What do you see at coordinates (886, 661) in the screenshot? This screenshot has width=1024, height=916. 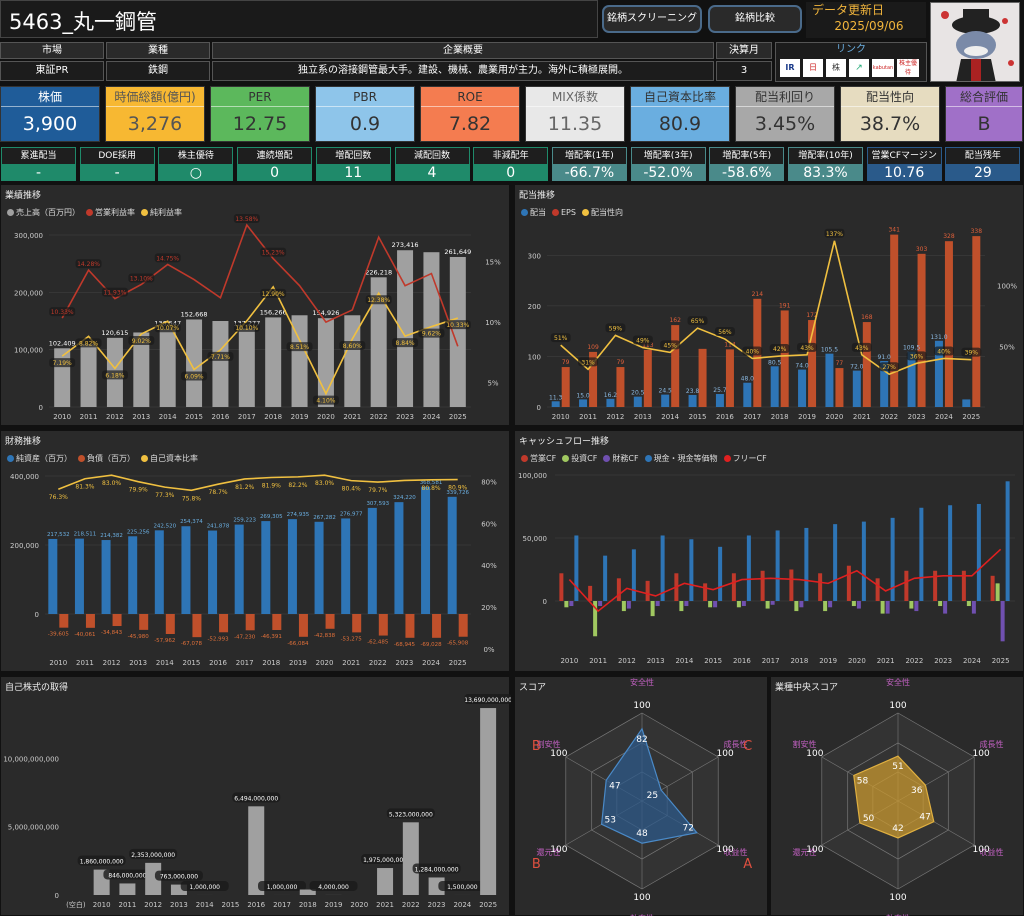 I see `x-tick: 2021` at bounding box center [886, 661].